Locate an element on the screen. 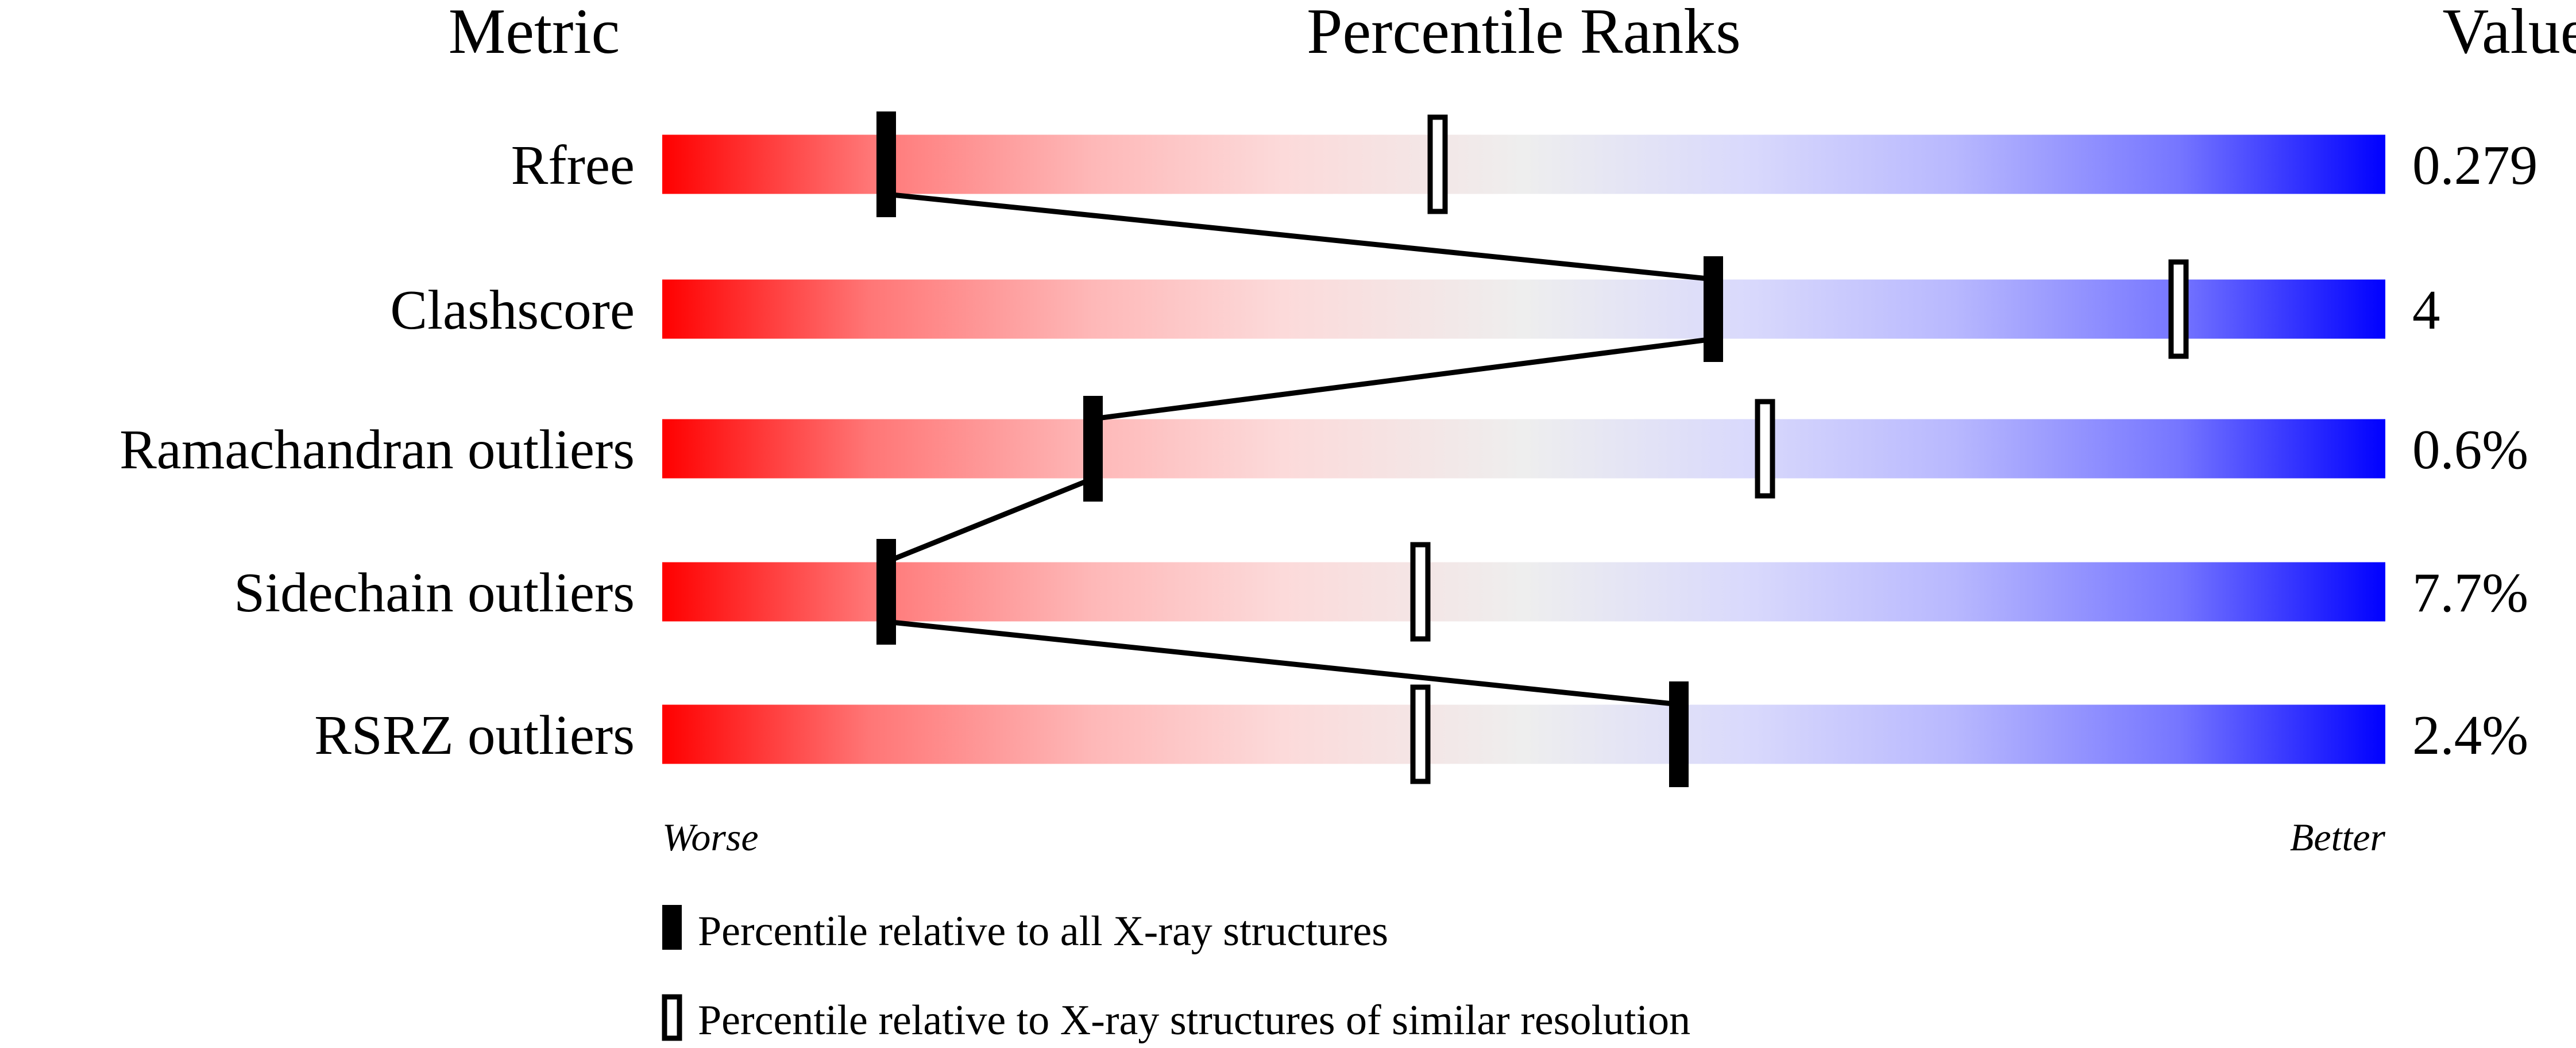 Image resolution: width=2576 pixels, height=1048 pixels. axis-label-worse: Worse is located at coordinates (710, 837).